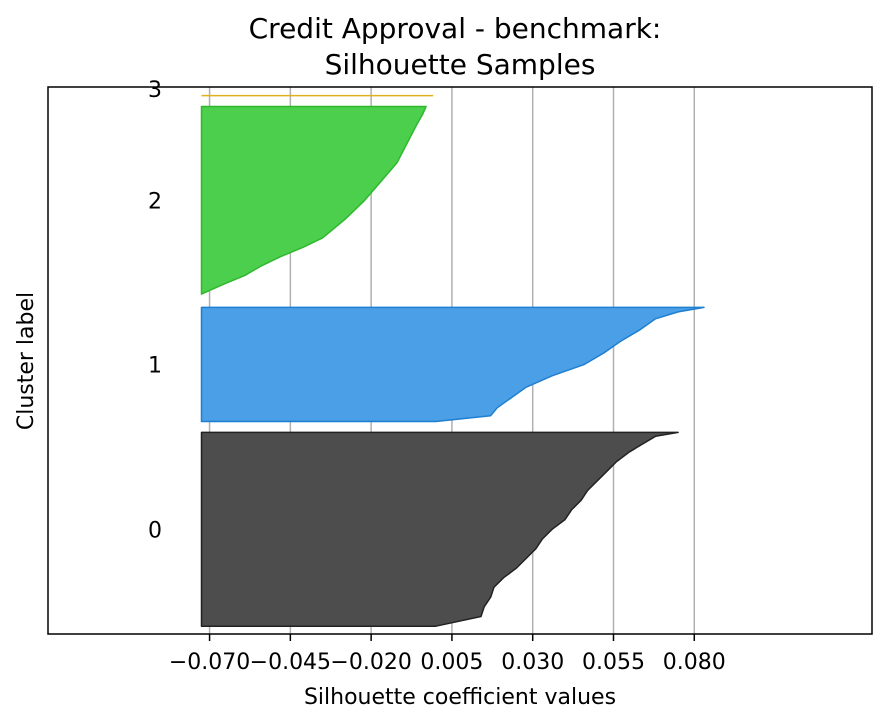 The image size is (890, 725). Describe the element at coordinates (613, 662) in the screenshot. I see `x-tick-label: 0.055` at that location.